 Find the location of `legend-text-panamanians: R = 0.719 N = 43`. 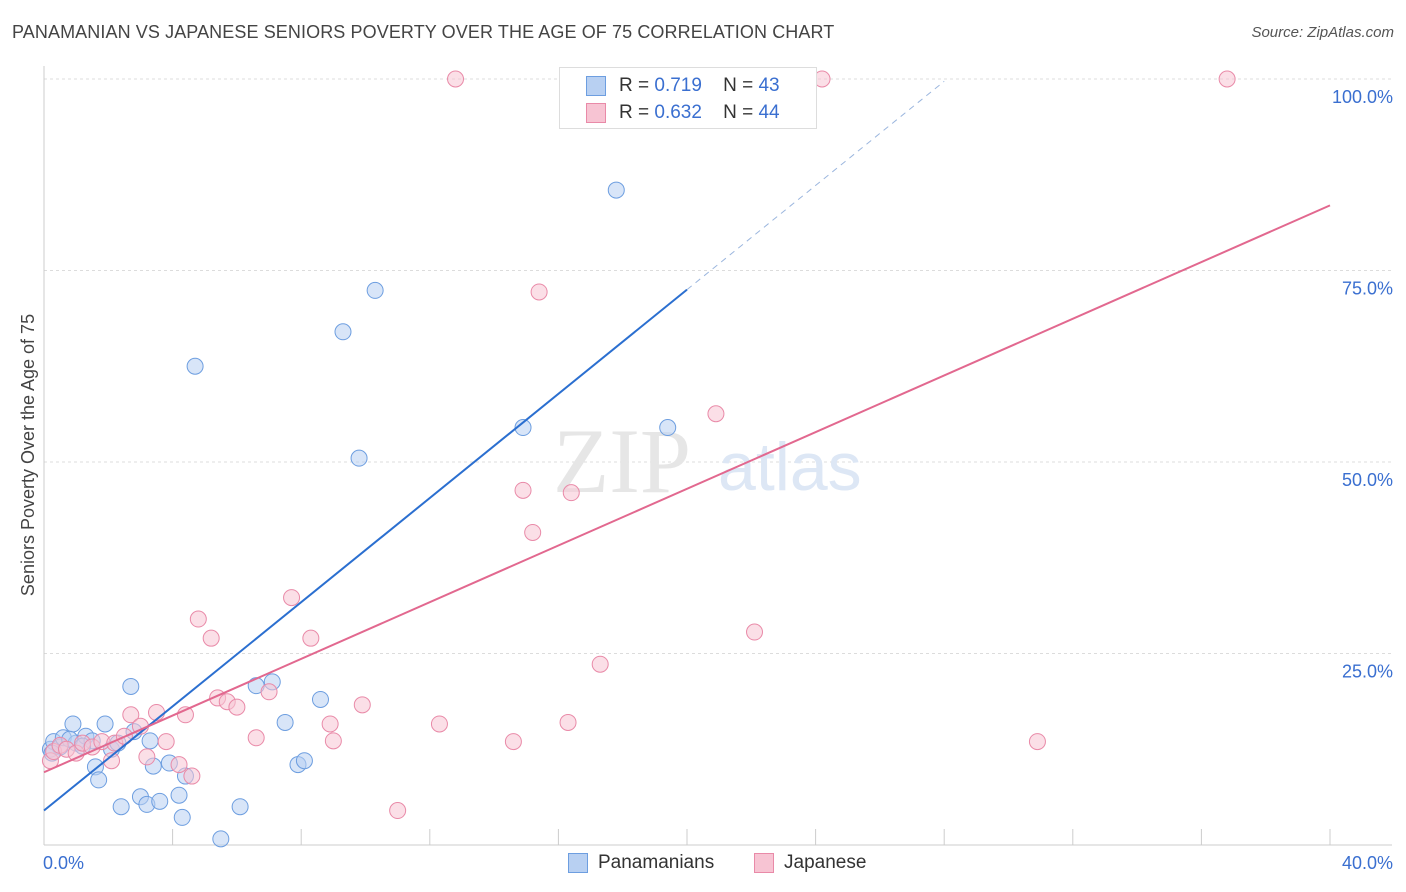

legend-text-panamanians: R = 0.719 N = 43 is located at coordinates (699, 86).